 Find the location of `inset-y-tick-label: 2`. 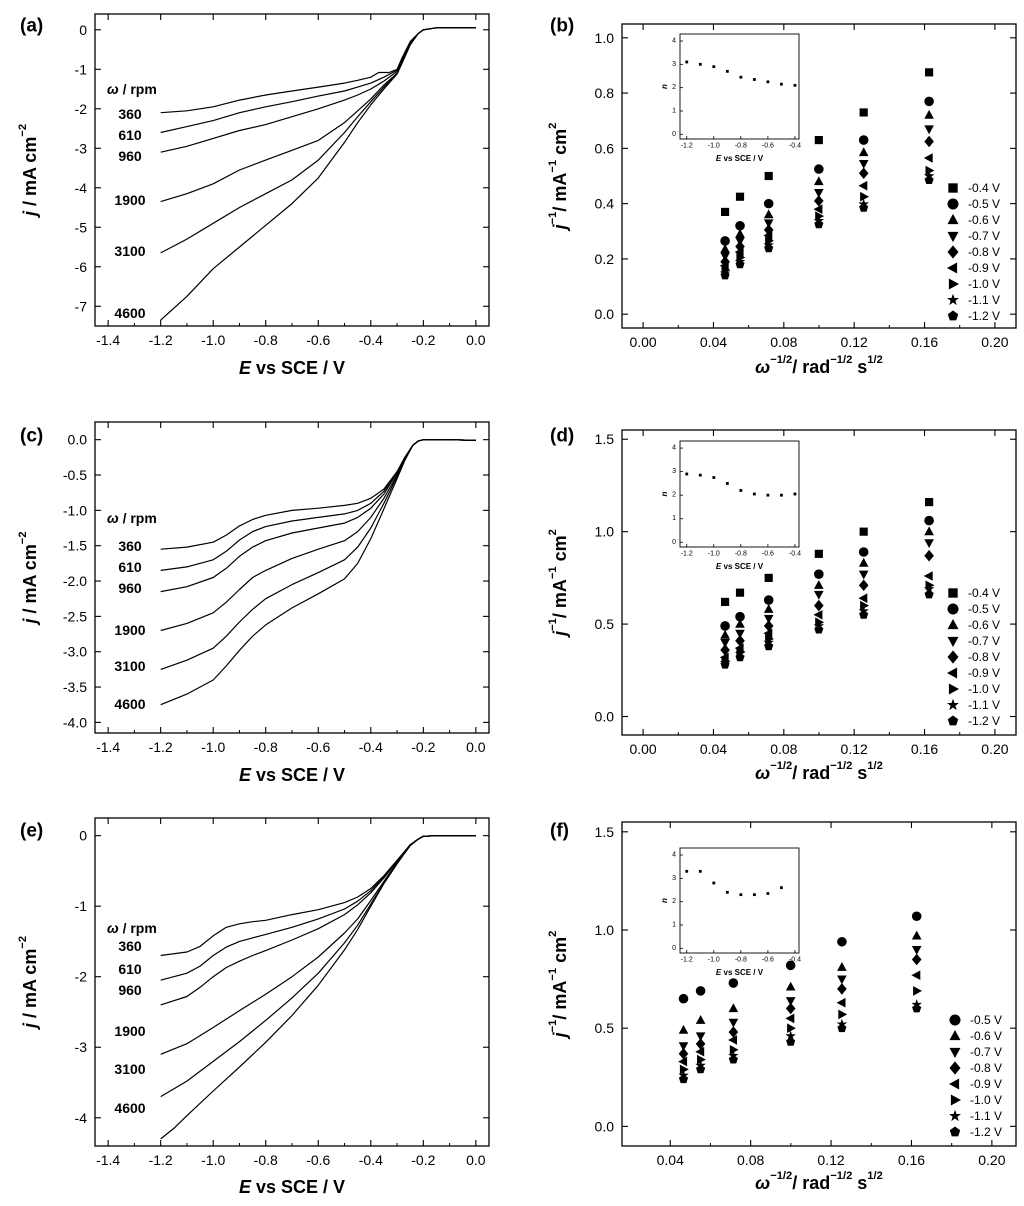

inset-y-tick-label: 2 is located at coordinates (674, 901).